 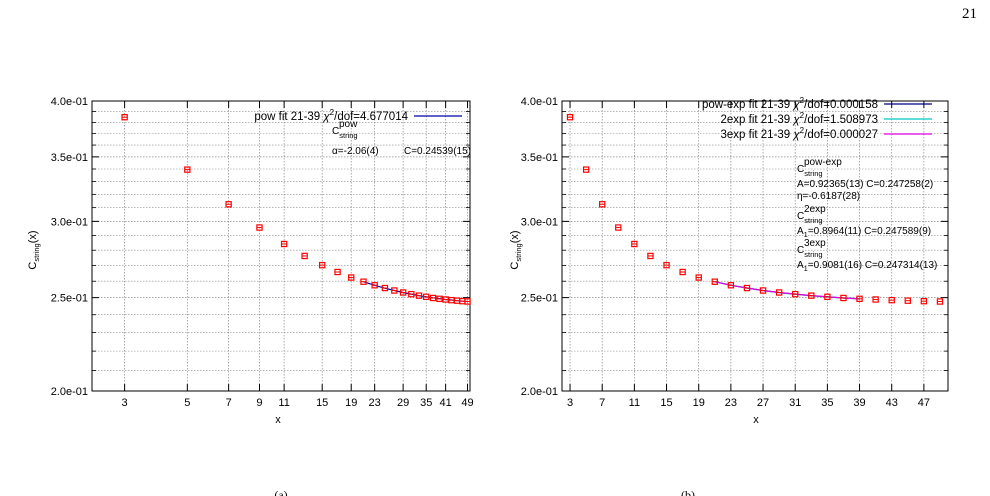 I want to click on fit-lines-b, so click(x=787, y=290).